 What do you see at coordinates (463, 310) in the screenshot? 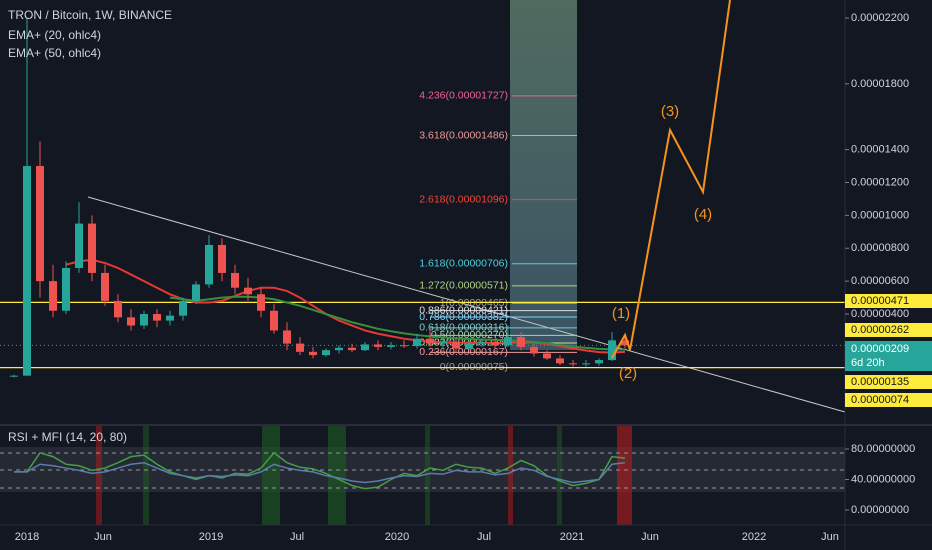
I see `fib-label: 0.886(0.00000421)` at bounding box center [463, 310].